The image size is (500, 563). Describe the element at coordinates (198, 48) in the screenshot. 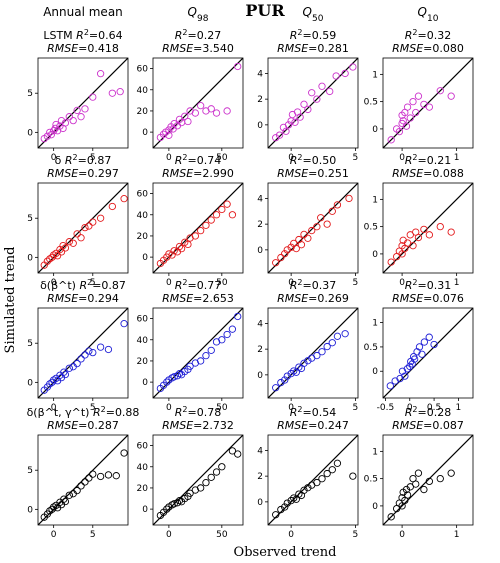

I see `rmse-label: RMSE=3.540` at that location.